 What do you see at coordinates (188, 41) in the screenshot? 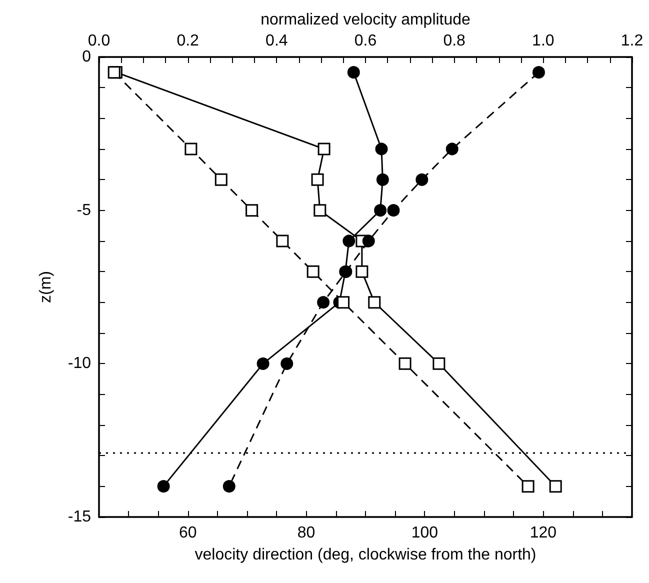
I see `x2-tick-label: 0.2` at bounding box center [188, 41].